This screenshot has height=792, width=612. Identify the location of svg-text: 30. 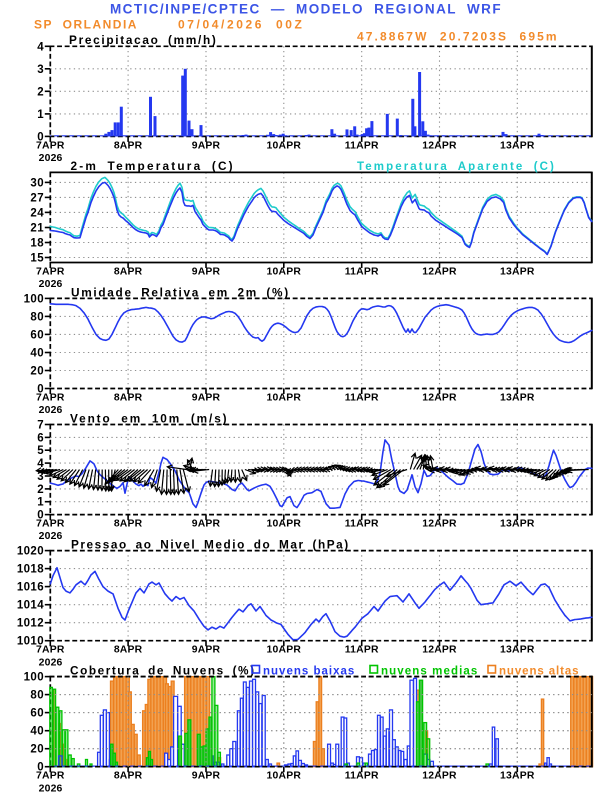
(37, 183).